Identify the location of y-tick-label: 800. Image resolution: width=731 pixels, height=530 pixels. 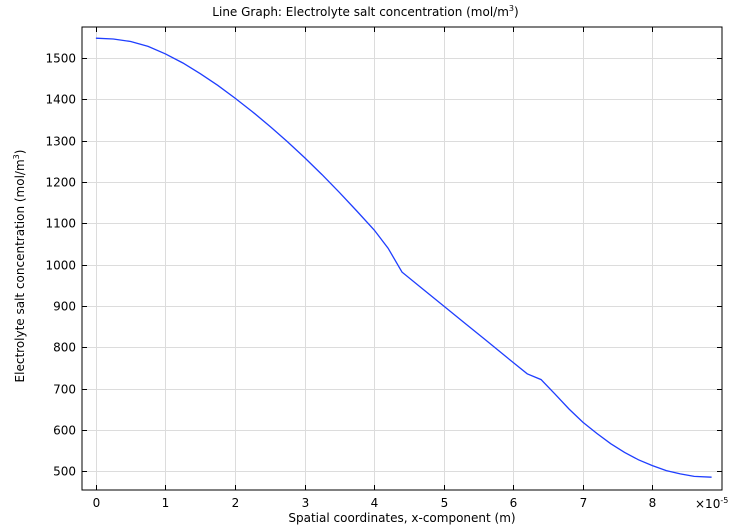
(64, 348).